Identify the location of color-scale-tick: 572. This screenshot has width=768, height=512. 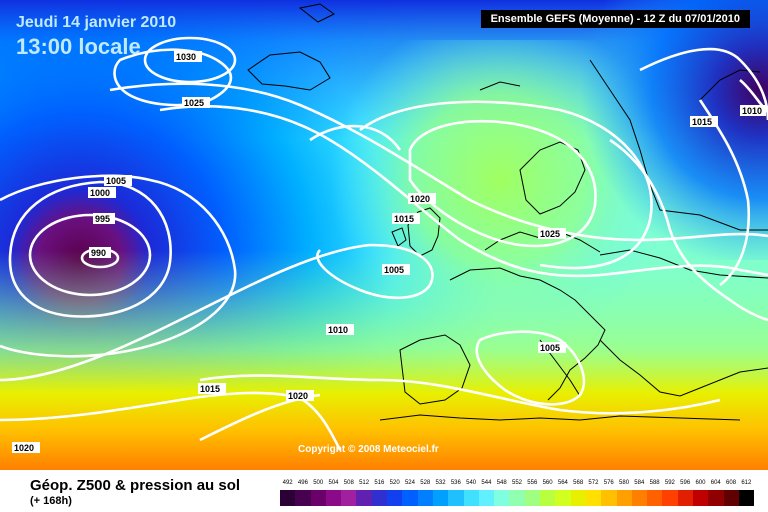
(593, 483).